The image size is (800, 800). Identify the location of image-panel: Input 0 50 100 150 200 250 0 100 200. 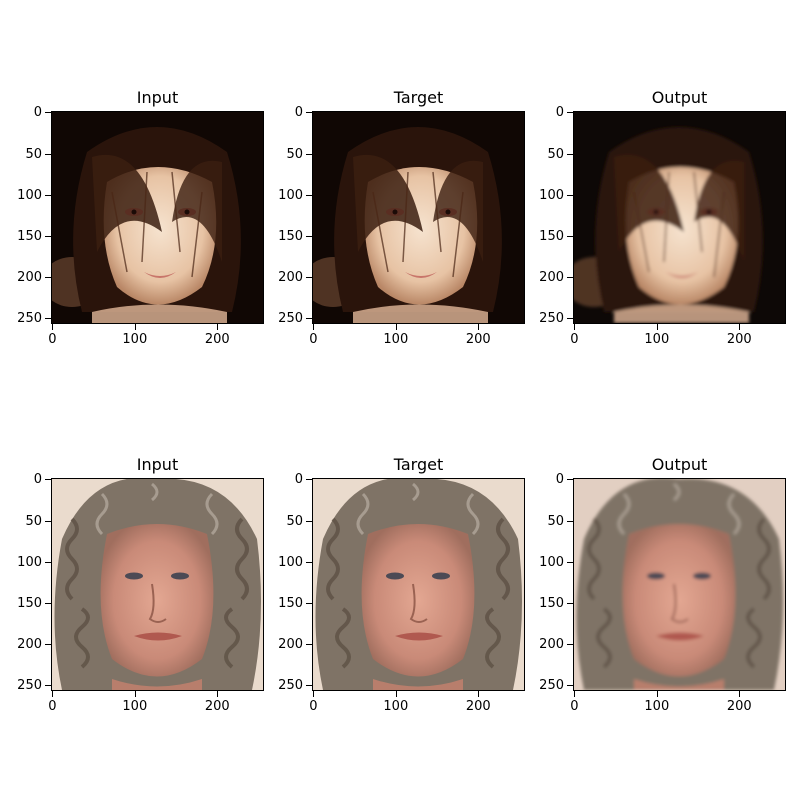
(140, 584).